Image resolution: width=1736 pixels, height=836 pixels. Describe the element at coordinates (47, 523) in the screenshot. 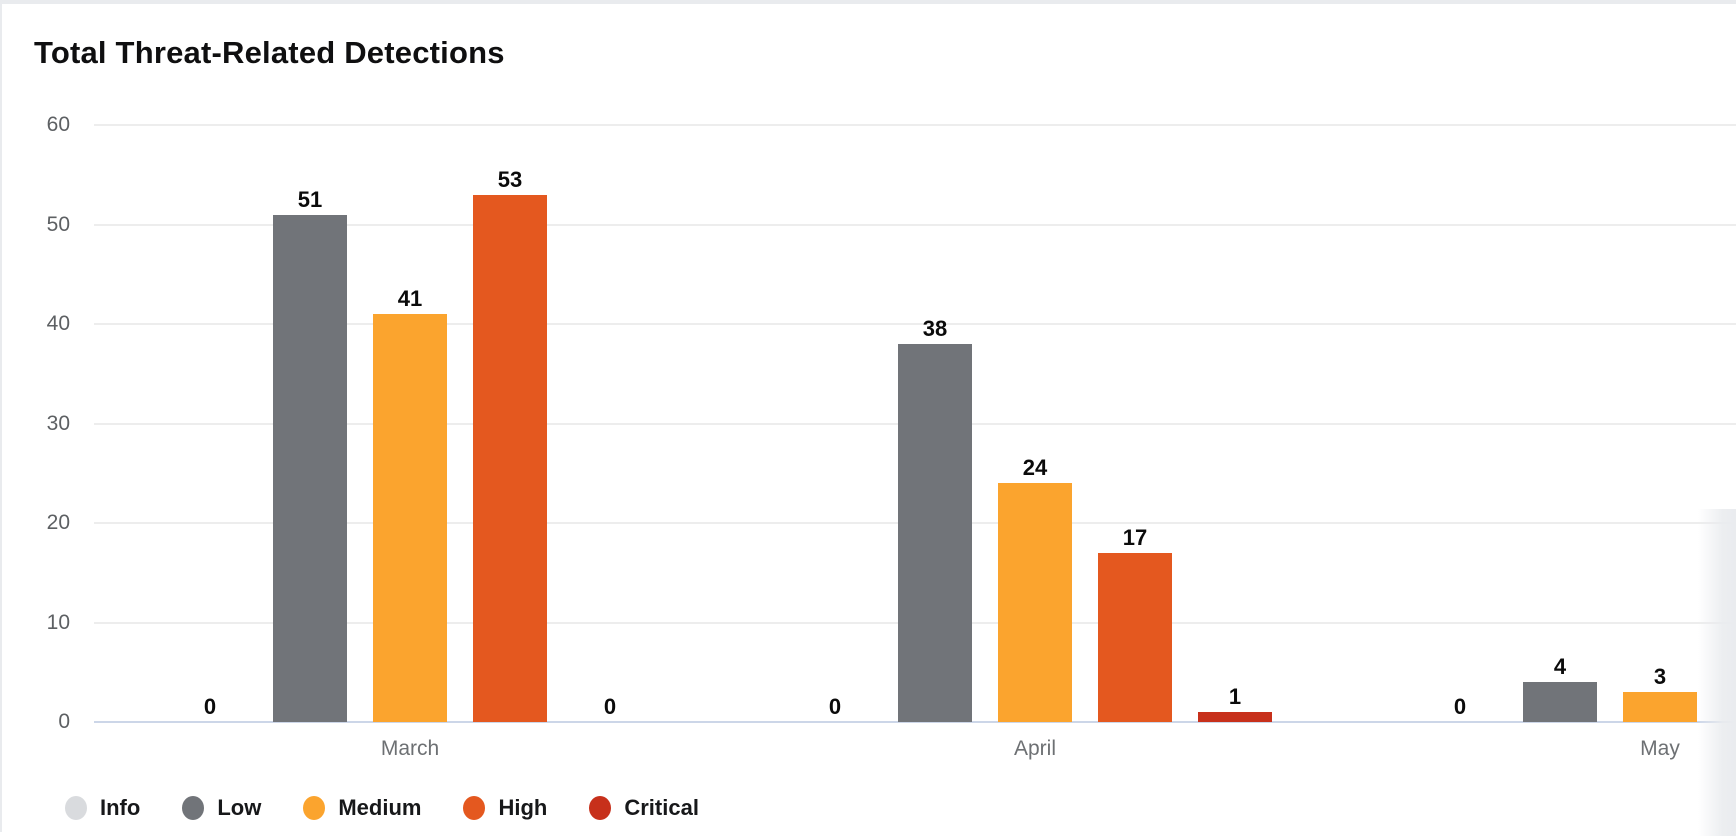

I see `y-axis-tick-20: 20` at that location.